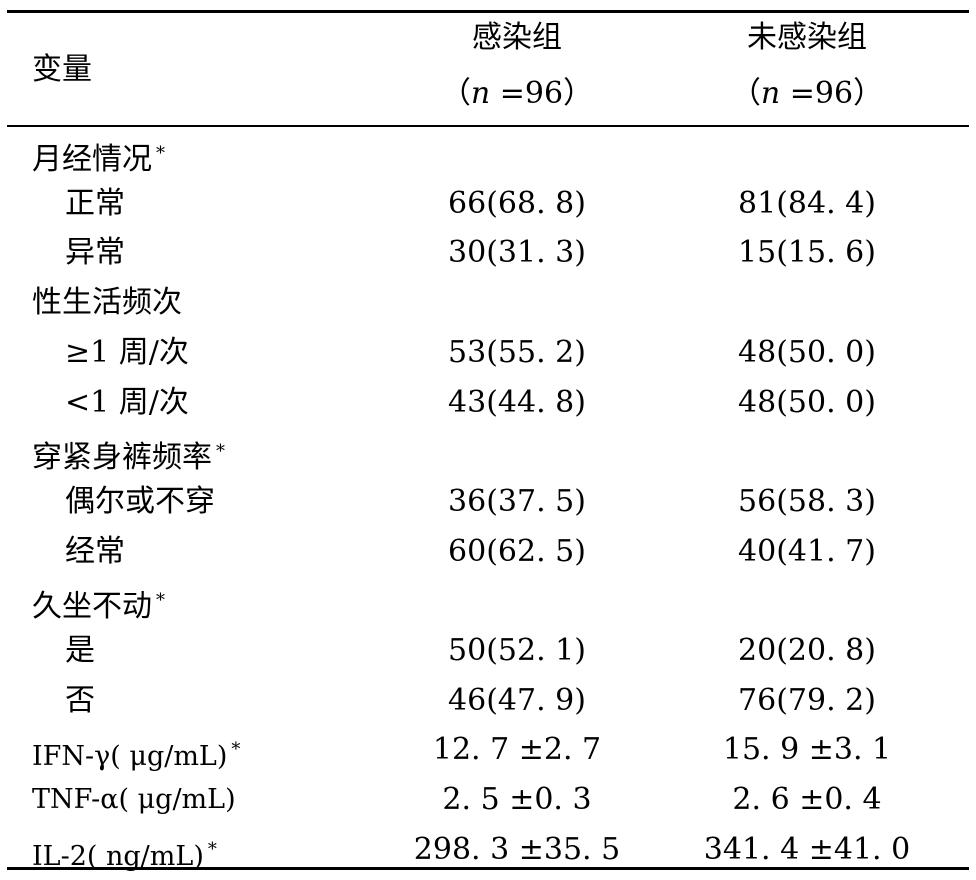  I want to click on row-label-text: TNF-α( μg/mL), so click(134, 800).